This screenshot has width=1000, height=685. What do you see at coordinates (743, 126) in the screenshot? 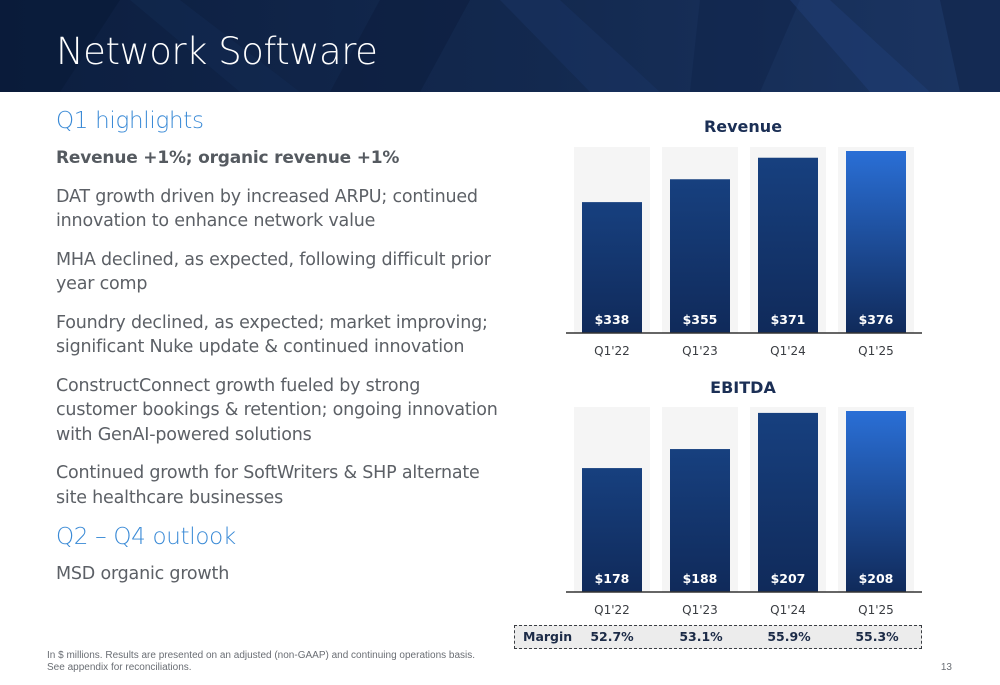
I see `revenue-chart-title: Revenue` at bounding box center [743, 126].